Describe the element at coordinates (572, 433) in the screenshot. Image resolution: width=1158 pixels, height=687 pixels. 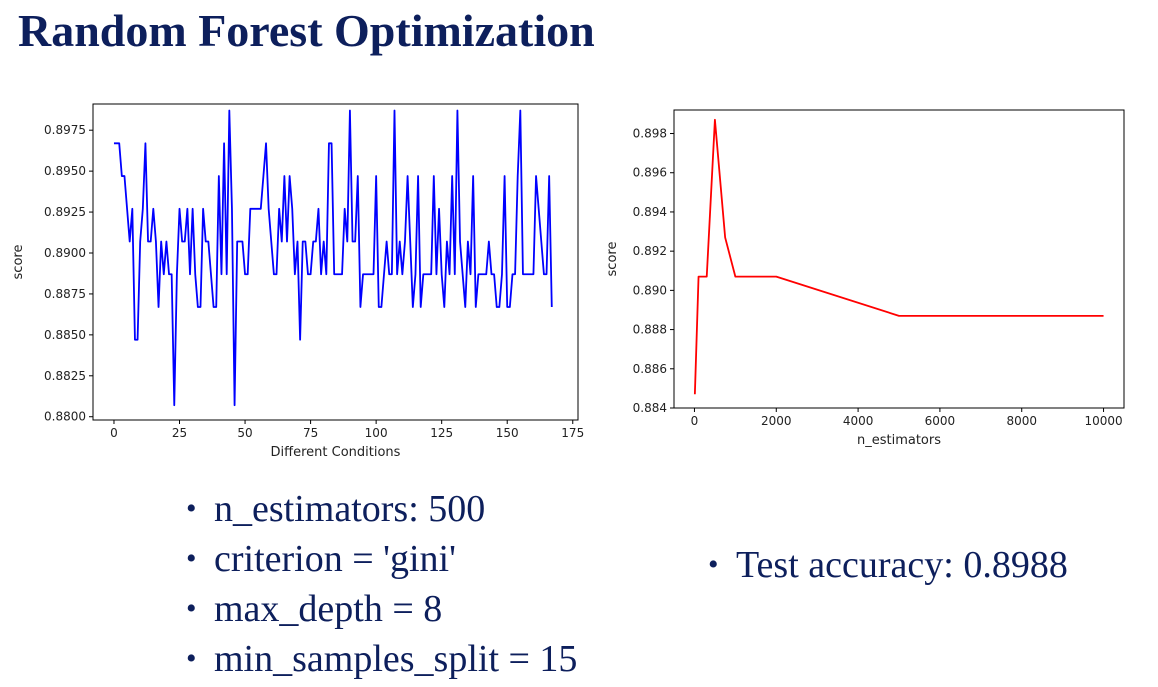
I see `x-tick-label: 175` at that location.